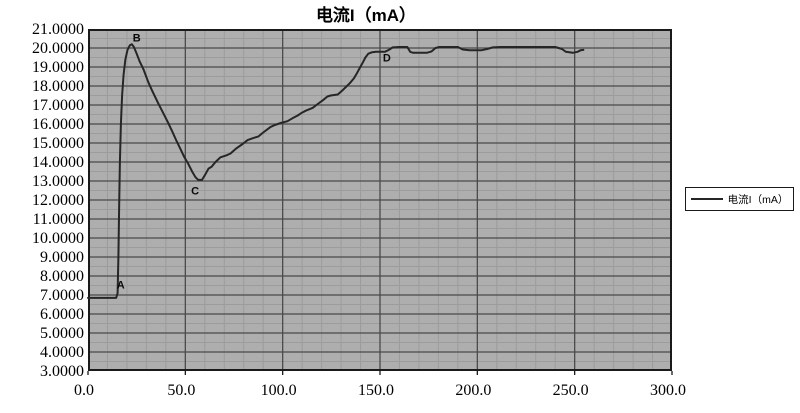 This screenshot has height=413, width=800. I want to click on point-label-A: A, so click(121, 286).